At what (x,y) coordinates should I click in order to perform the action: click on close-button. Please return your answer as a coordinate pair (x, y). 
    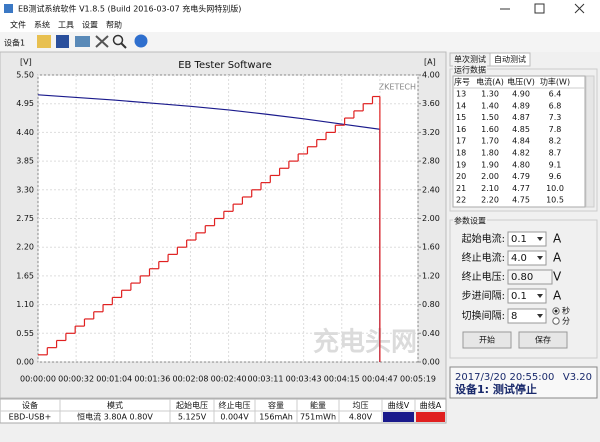
    Looking at the image, I should click on (579, 8).